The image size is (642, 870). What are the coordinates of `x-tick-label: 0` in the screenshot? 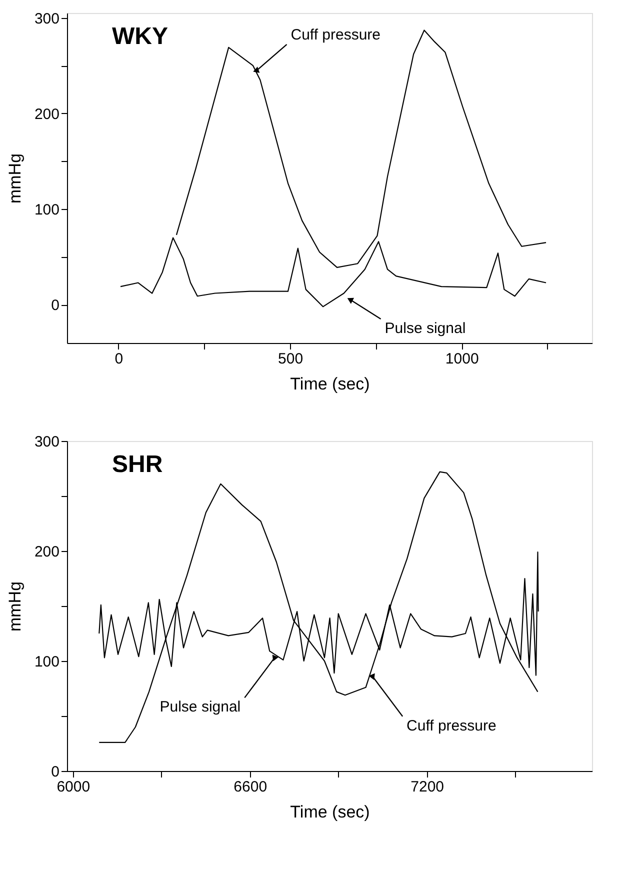 It's located at (119, 359).